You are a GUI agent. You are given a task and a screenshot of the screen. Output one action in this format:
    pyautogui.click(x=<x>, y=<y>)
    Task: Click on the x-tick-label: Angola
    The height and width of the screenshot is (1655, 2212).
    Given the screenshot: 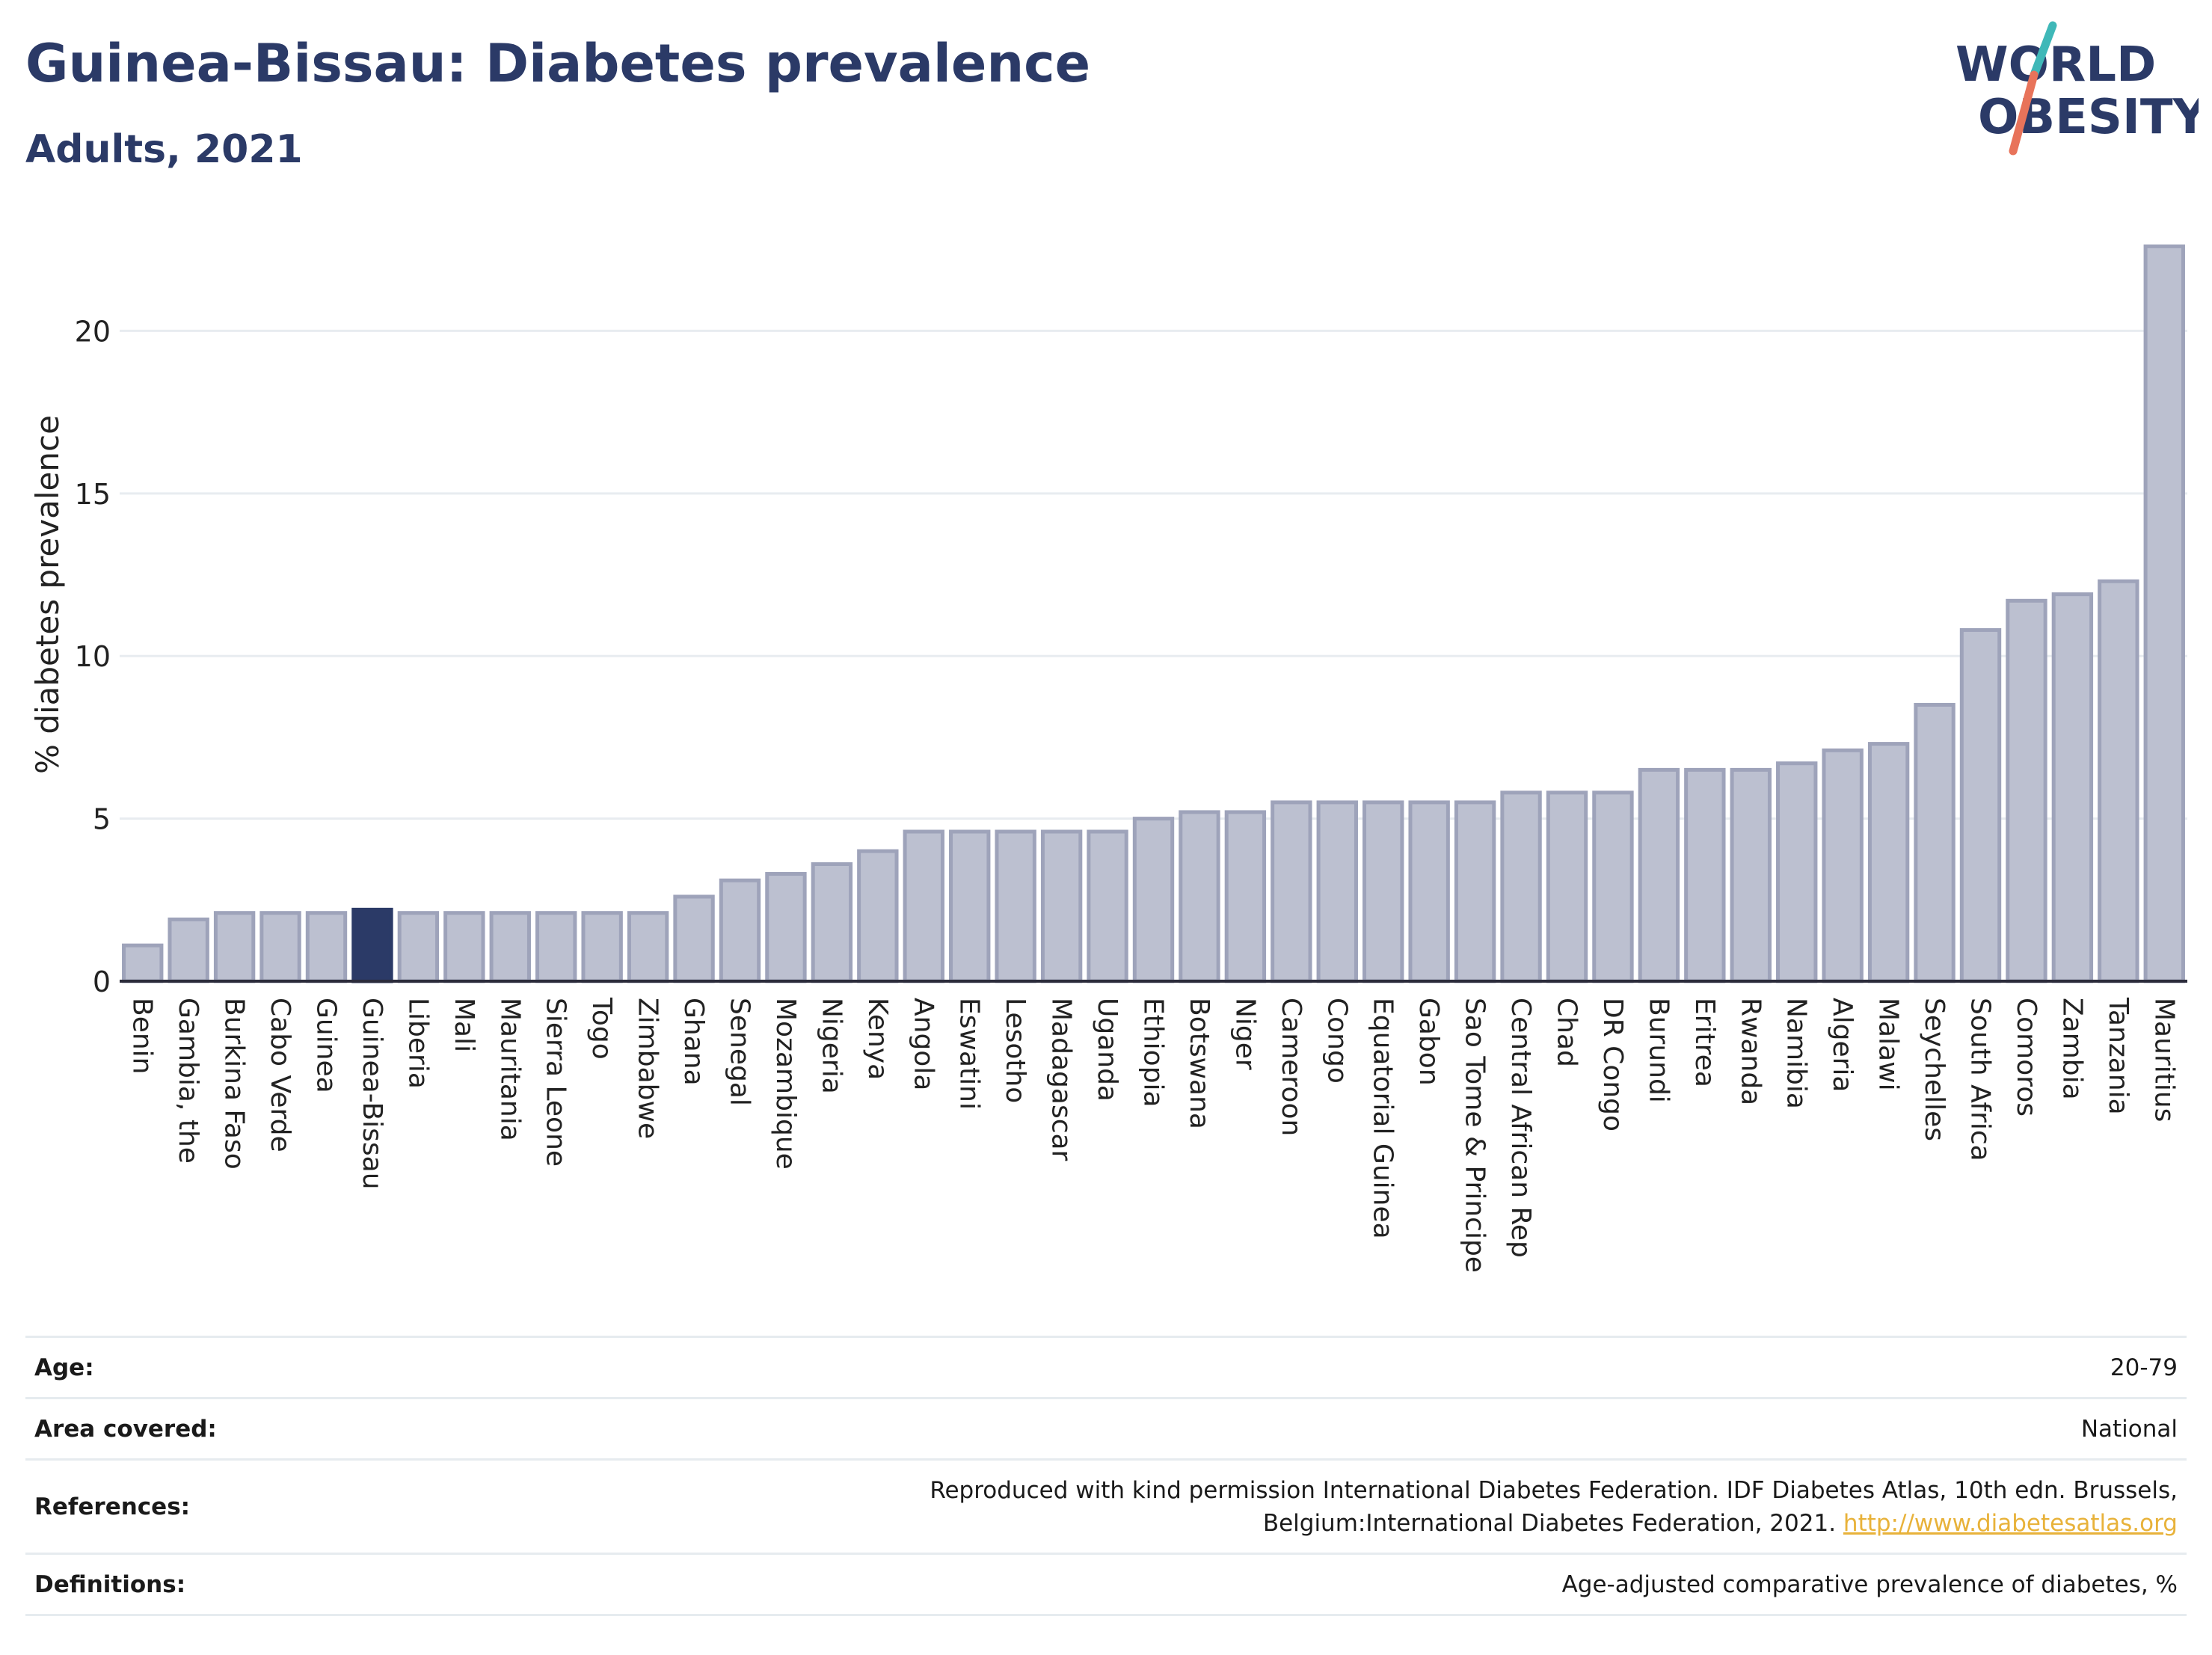 What is the action you would take?
    pyautogui.click(x=923, y=1044)
    